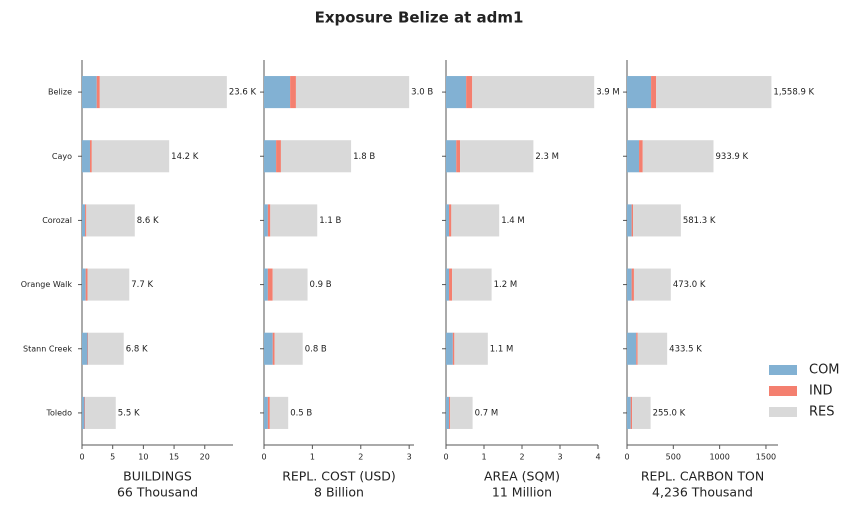  Describe the element at coordinates (321, 285) in the screenshot. I see `total-label: 0.9 B` at that location.